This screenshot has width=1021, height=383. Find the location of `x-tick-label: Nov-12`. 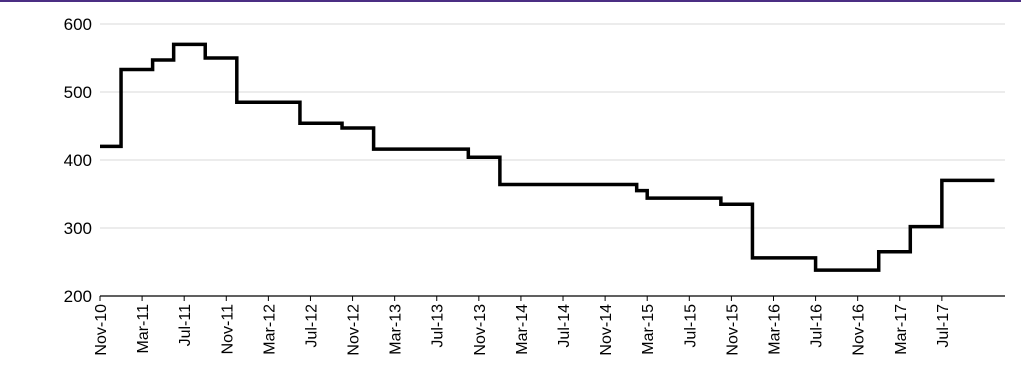

x-tick-label: Nov-12 is located at coordinates (354, 330).